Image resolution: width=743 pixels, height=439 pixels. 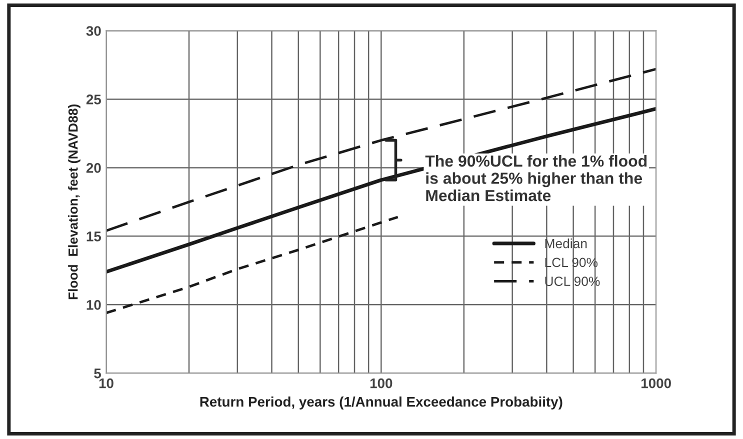 I want to click on annotation: The 90%UCL for the 1% flood is about 25% higher than the Median Estimate, so click(x=536, y=178).